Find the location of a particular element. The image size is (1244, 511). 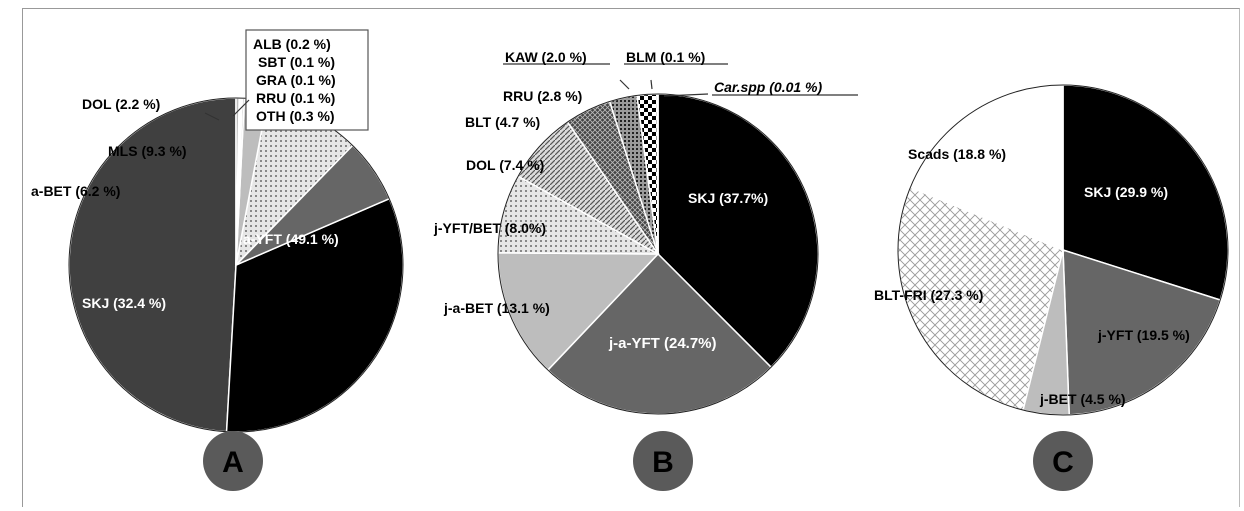

pie-slice-c-blt-fri is located at coordinates (980, 298).